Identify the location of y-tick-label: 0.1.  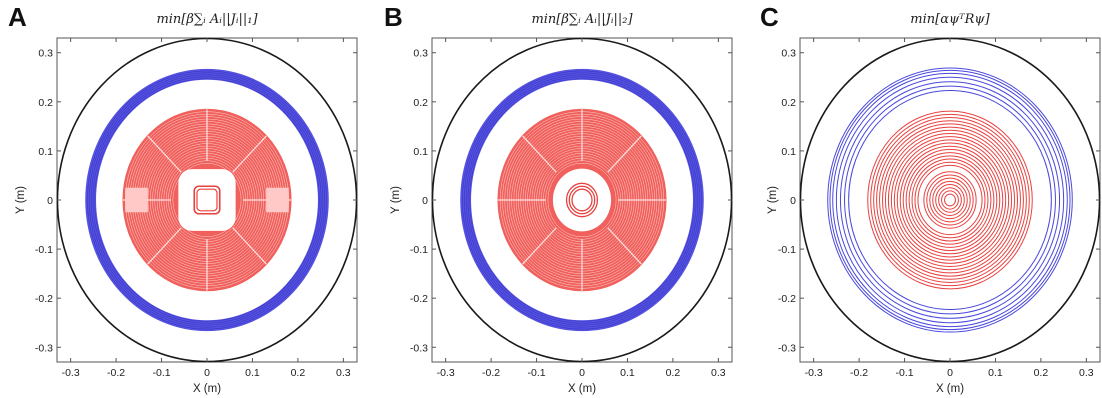
(420, 152).